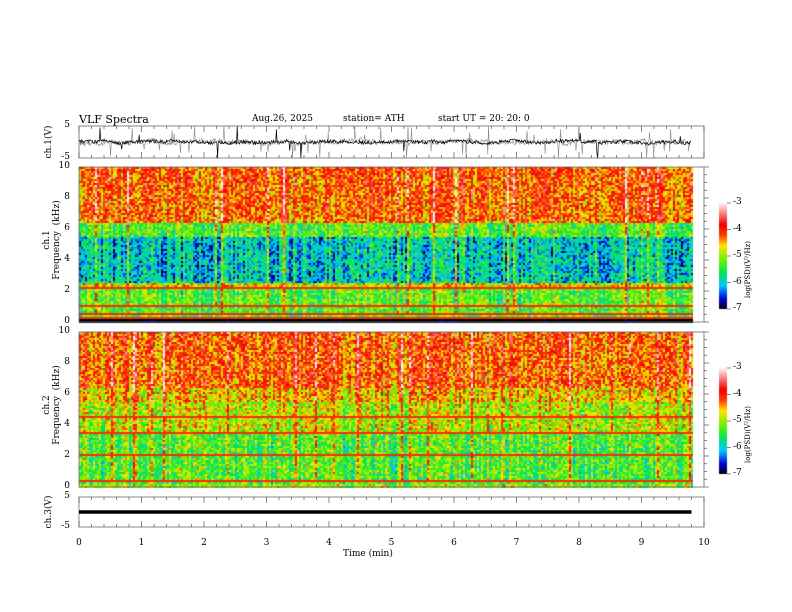 The width and height of the screenshot is (792, 612). I want to click on x-axis-label: Time (min), so click(368, 554).